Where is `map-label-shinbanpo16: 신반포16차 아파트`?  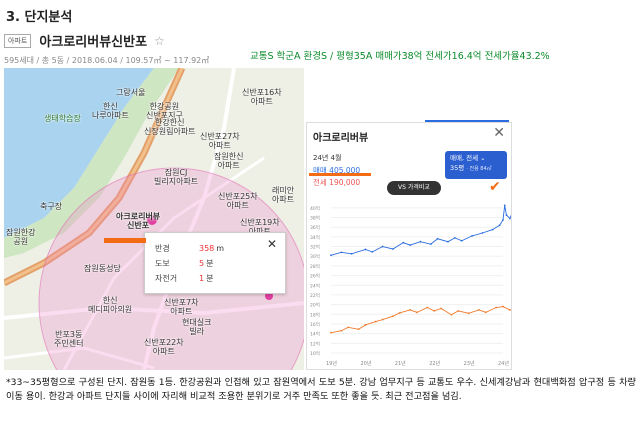
map-label-shinbanpo16: 신반포16차 아파트 is located at coordinates (262, 97).